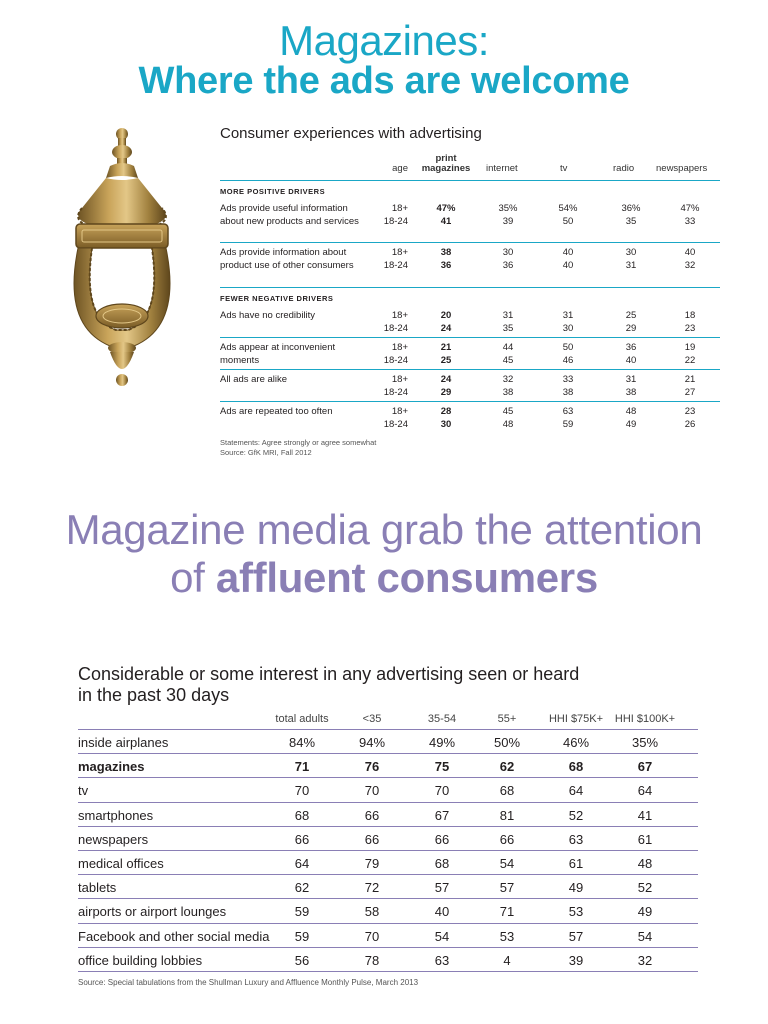  Describe the element at coordinates (446, 322) in the screenshot. I see `cell-print: 20 24` at that location.